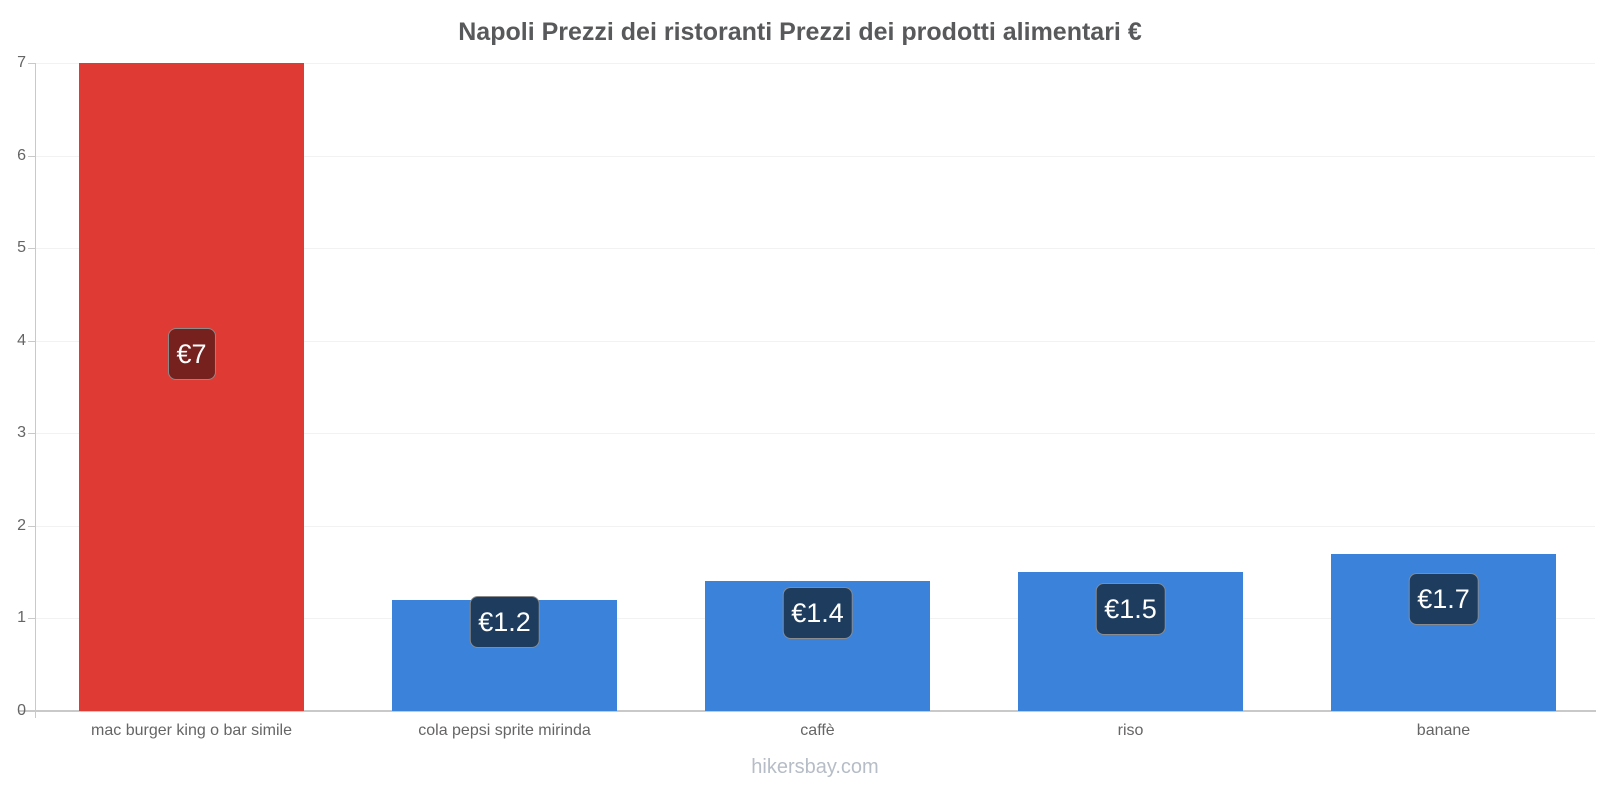 This screenshot has width=1600, height=800. Describe the element at coordinates (35, 390) in the screenshot. I see `y-axis-line` at that location.